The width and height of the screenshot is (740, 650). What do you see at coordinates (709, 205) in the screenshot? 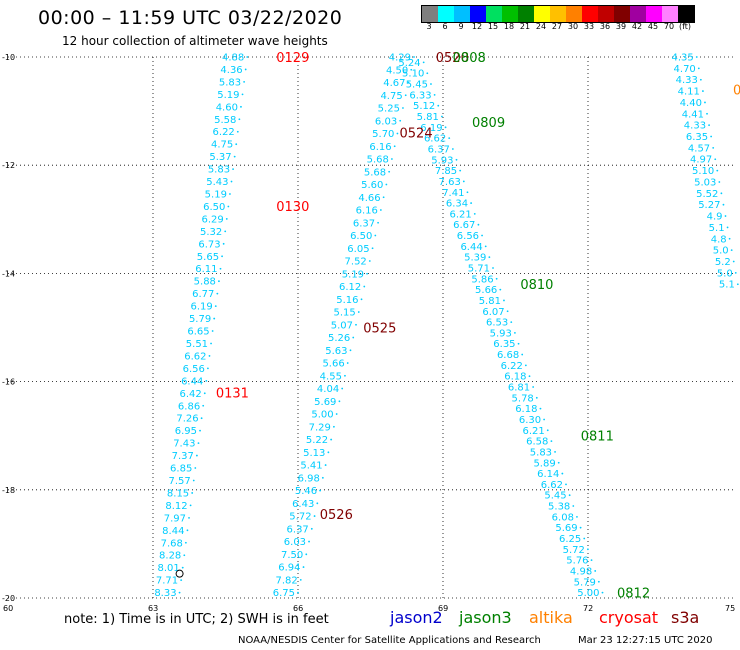
I see `wave-height-value: 5.27` at bounding box center [709, 205].